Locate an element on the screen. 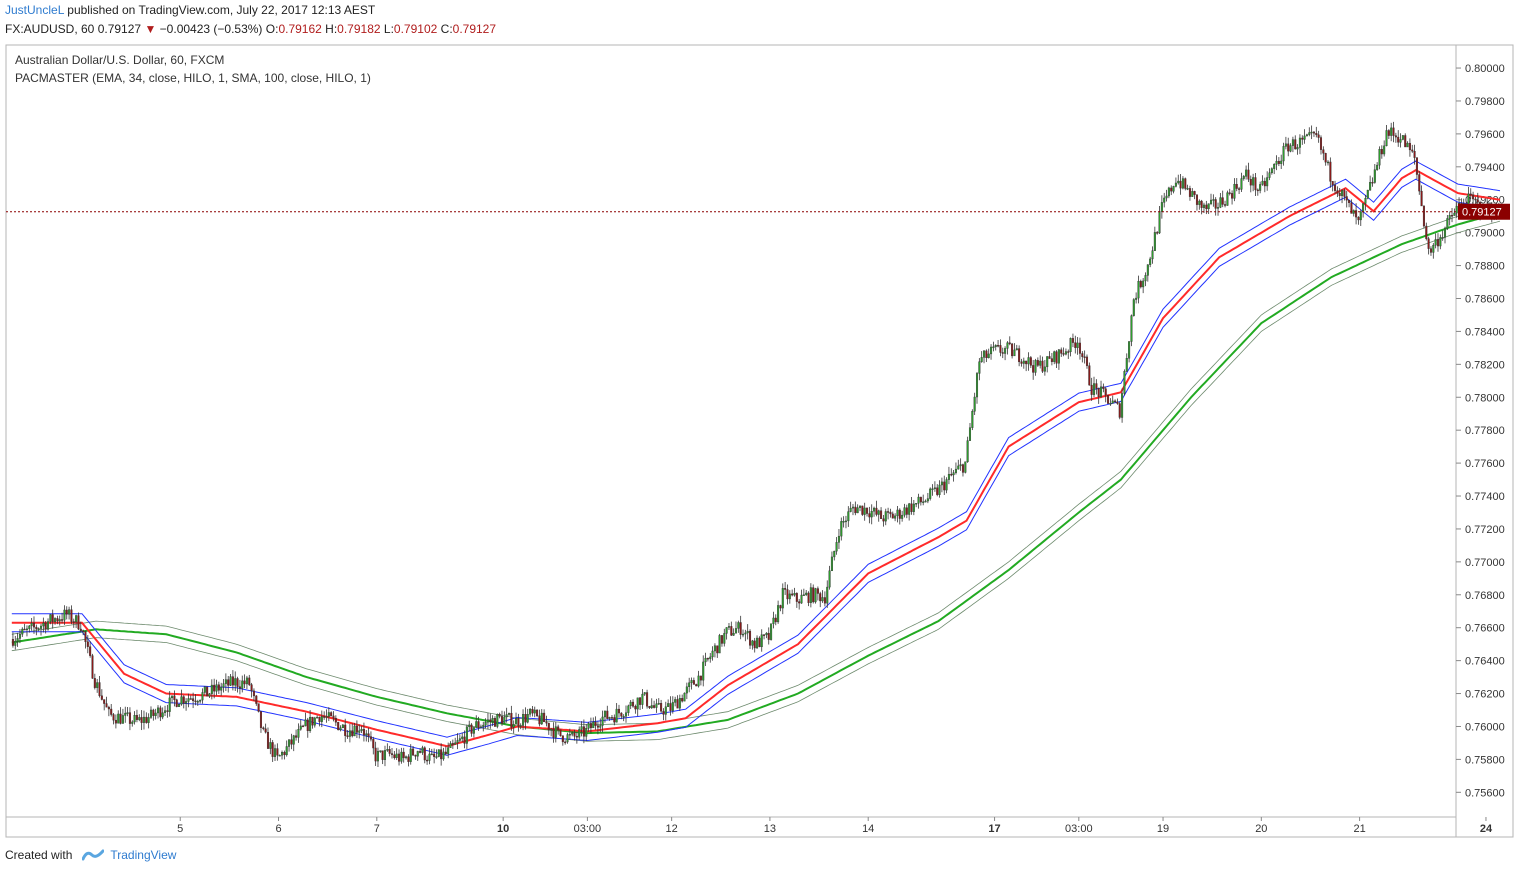  close-value: 0.79127 is located at coordinates (474, 29).